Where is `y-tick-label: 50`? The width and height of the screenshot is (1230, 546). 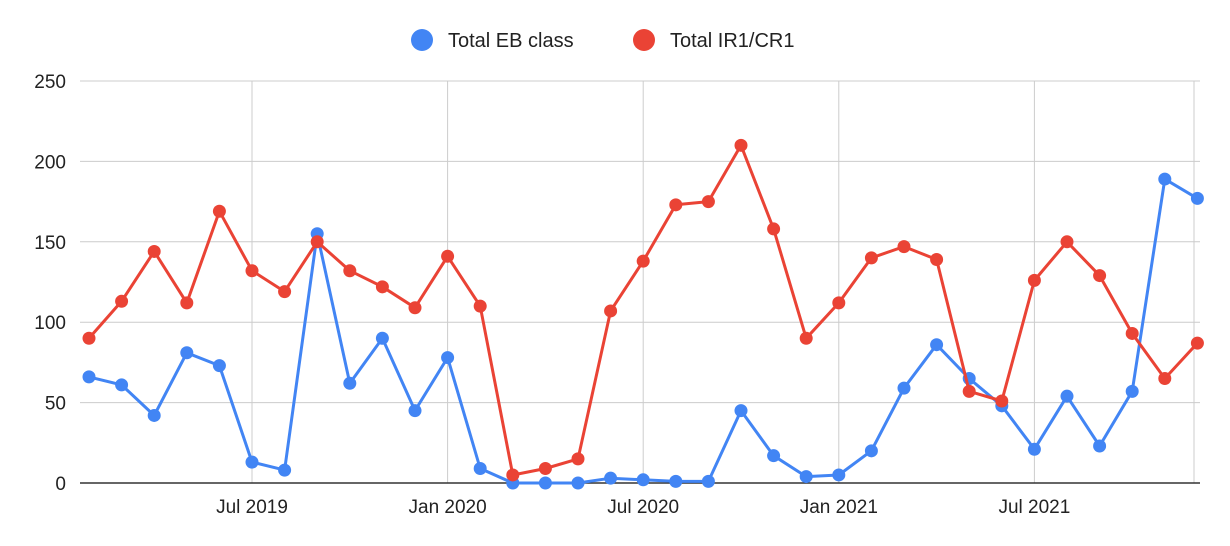
y-tick-label: 50 is located at coordinates (55, 404).